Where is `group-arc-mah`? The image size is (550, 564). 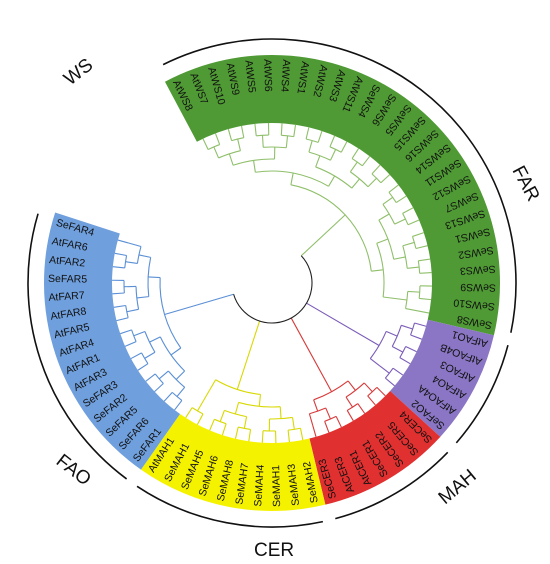 group-arc-mah is located at coordinates (230, 506).